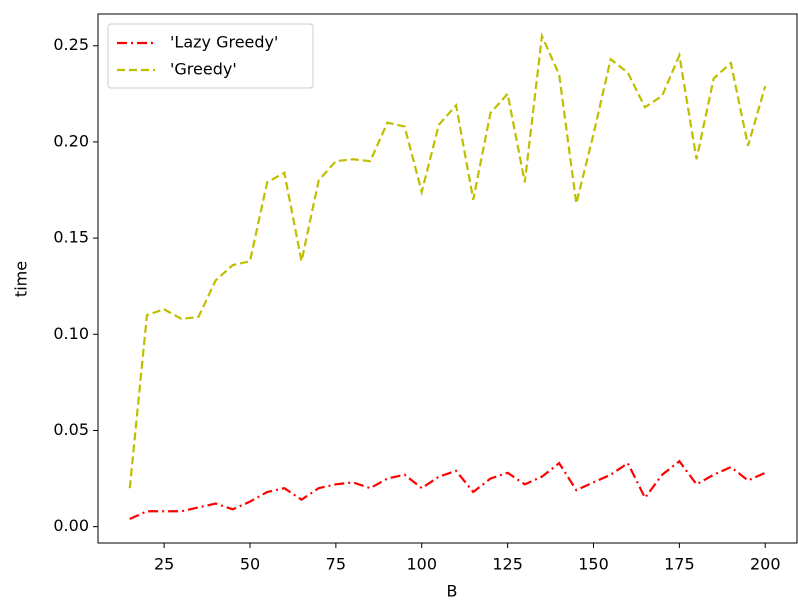 The image size is (798, 601). I want to click on x-tick-label: 150, so click(593, 564).